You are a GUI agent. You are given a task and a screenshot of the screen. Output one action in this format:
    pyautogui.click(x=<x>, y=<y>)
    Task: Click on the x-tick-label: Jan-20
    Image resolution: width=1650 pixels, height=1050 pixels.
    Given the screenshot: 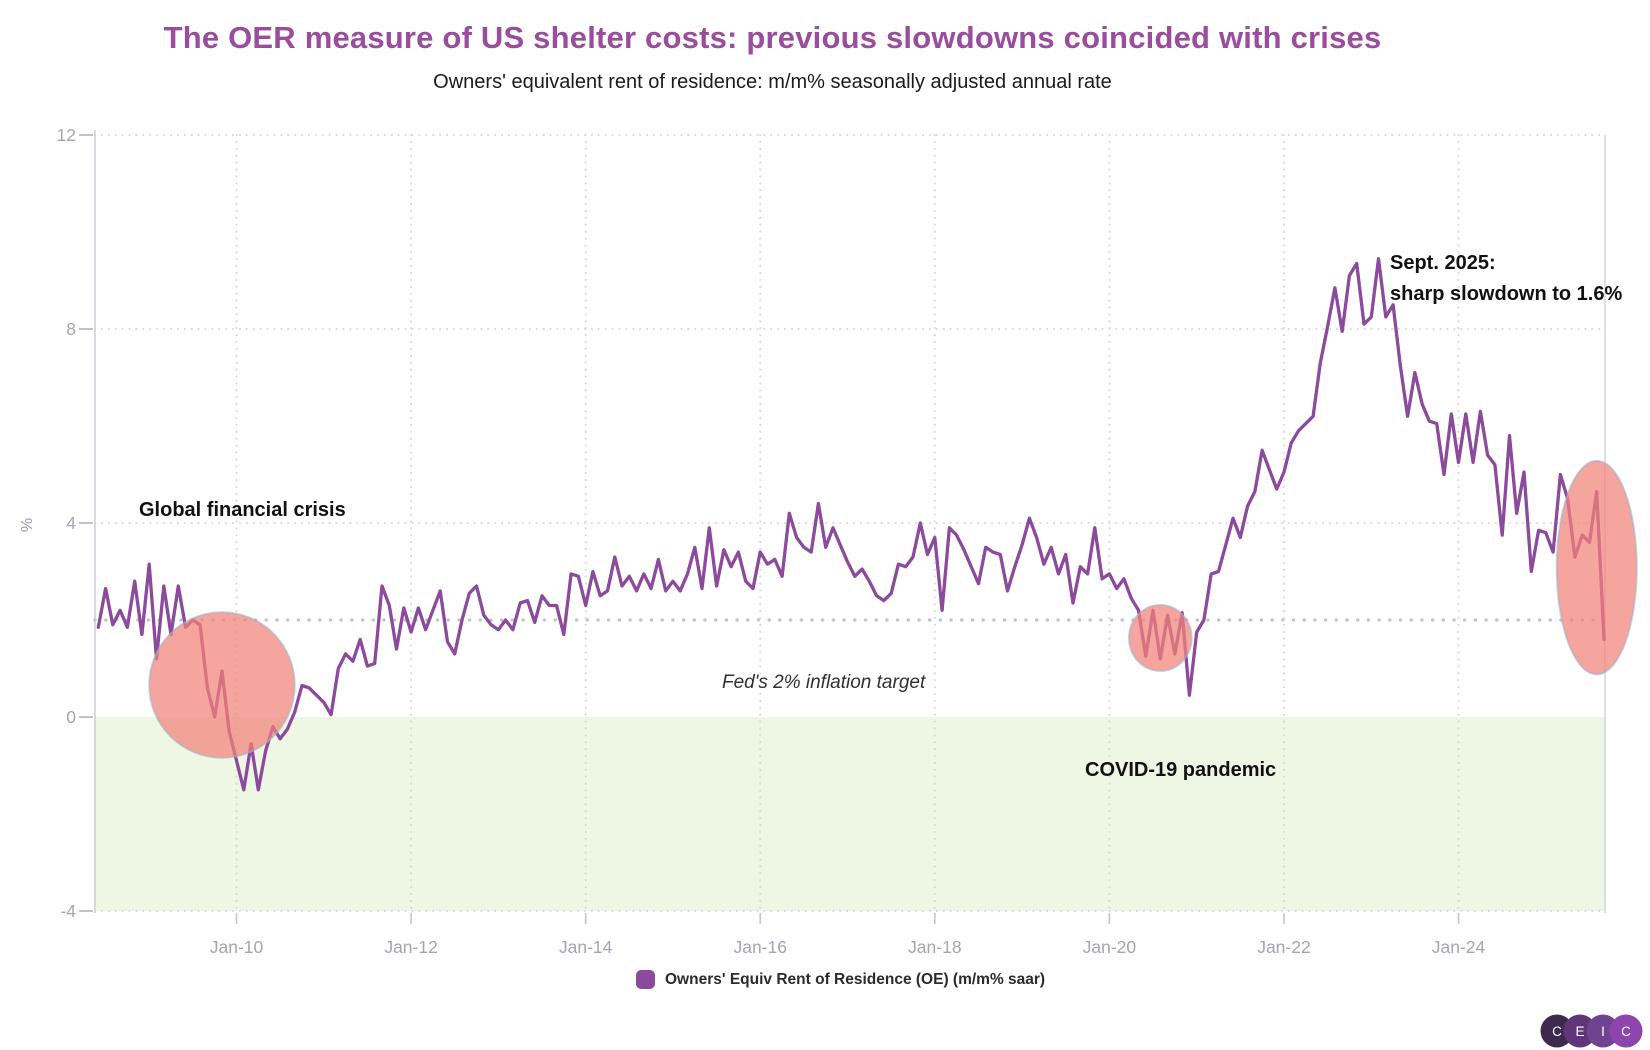 What is the action you would take?
    pyautogui.click(x=1110, y=947)
    